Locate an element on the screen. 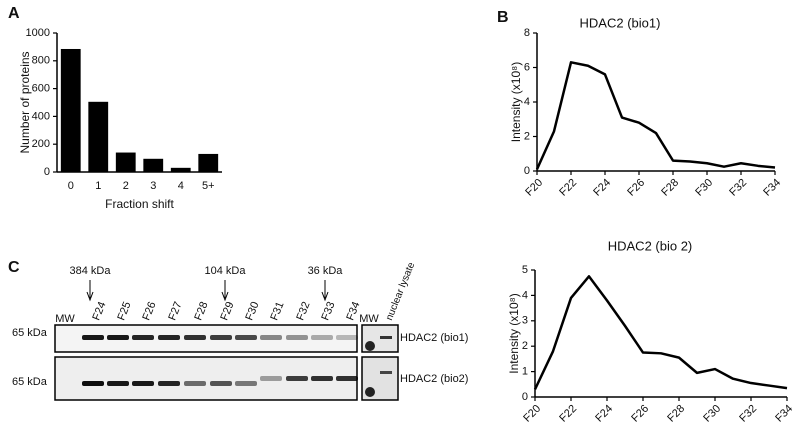  row-label: HDAC2 (bio2) is located at coordinates (434, 379).